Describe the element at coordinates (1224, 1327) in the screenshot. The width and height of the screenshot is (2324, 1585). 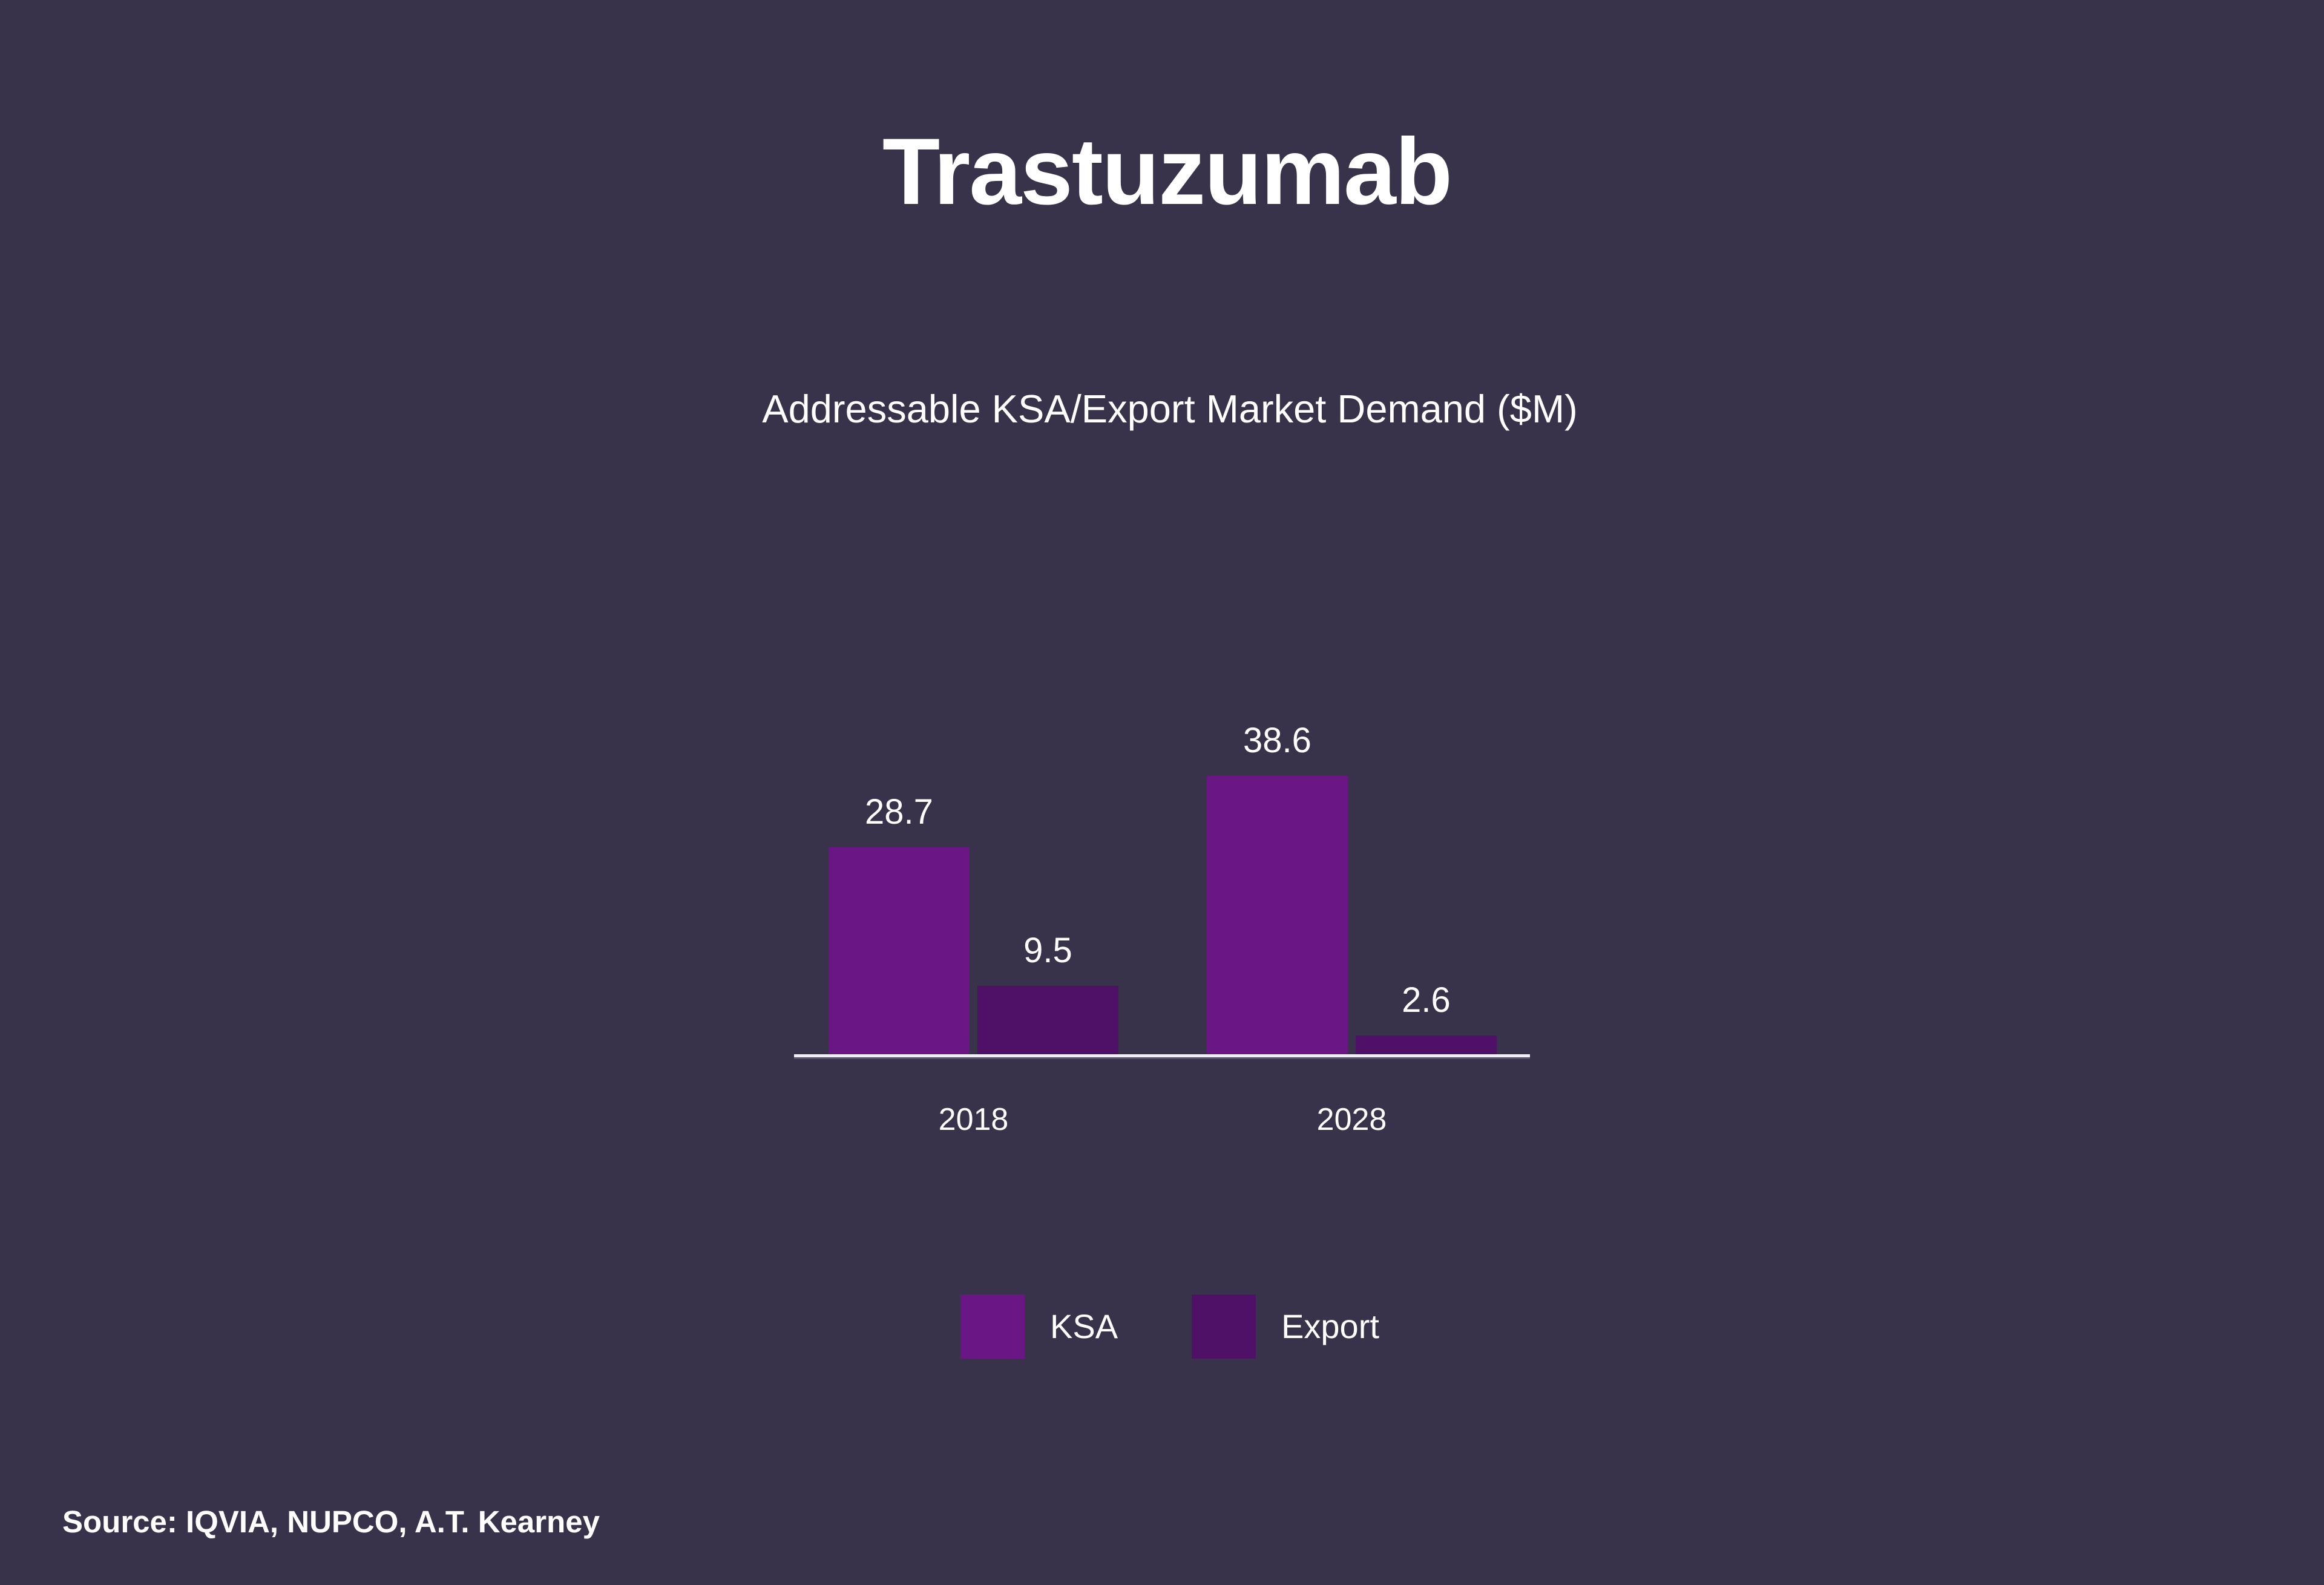
I see `legend-swatch-export` at that location.